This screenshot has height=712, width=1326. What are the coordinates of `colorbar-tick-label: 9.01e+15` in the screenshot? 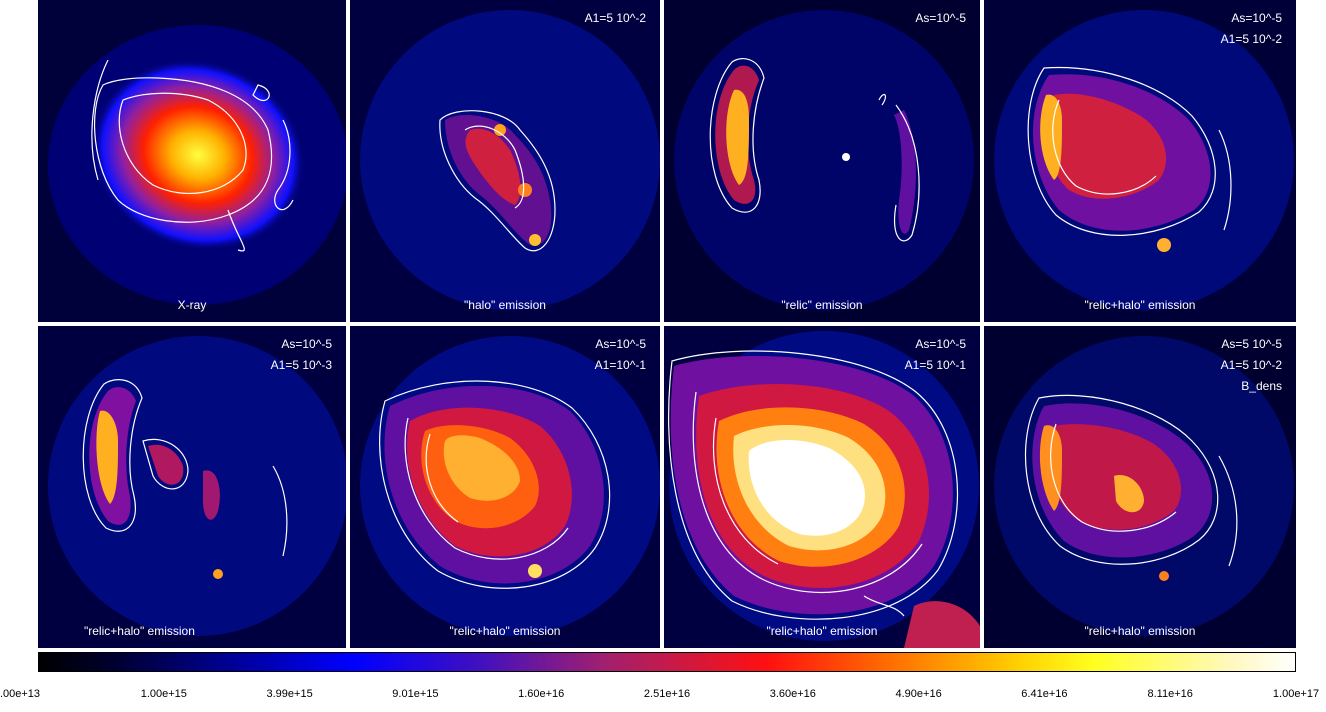 It's located at (415, 694).